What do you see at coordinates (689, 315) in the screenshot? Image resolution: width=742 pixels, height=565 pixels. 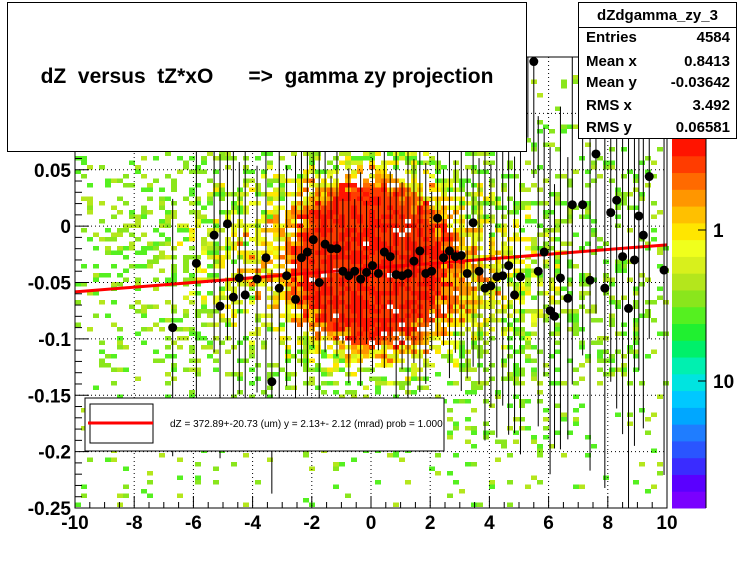 I see `palette-swatch` at bounding box center [689, 315].